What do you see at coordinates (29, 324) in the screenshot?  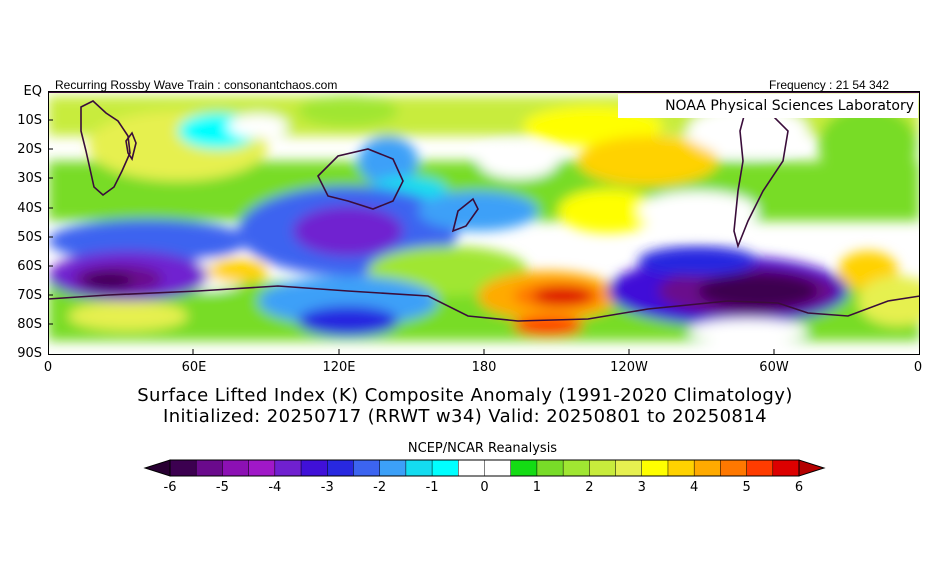 I see `lat-label-80s: 80S` at bounding box center [29, 324].